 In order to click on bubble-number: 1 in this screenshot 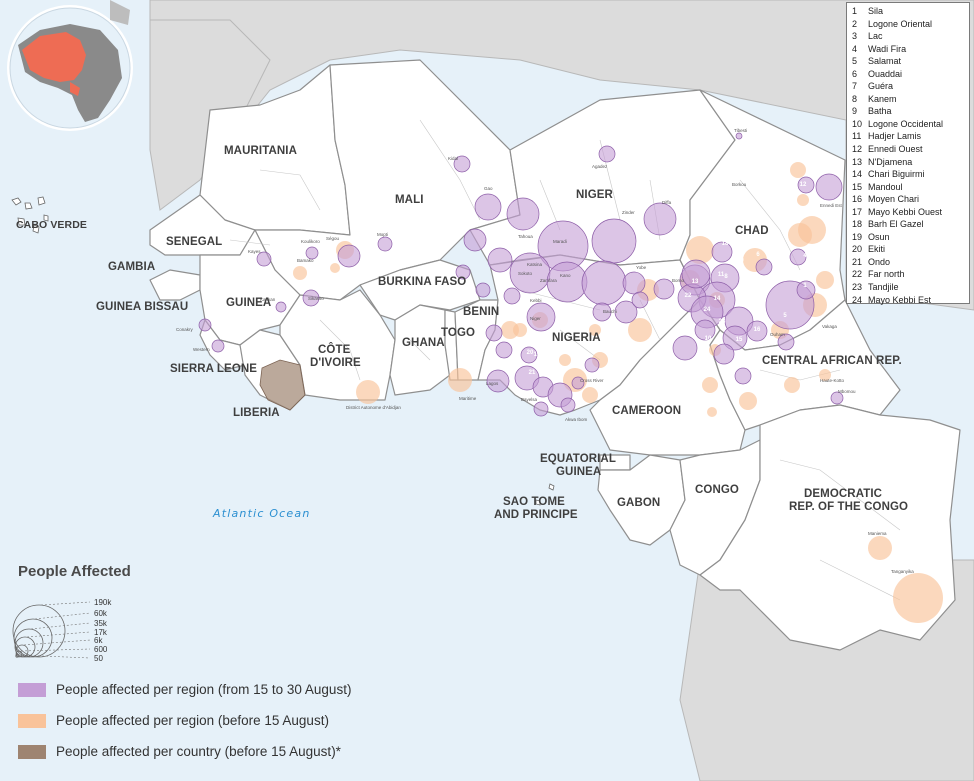, I will do `click(805, 286)`.